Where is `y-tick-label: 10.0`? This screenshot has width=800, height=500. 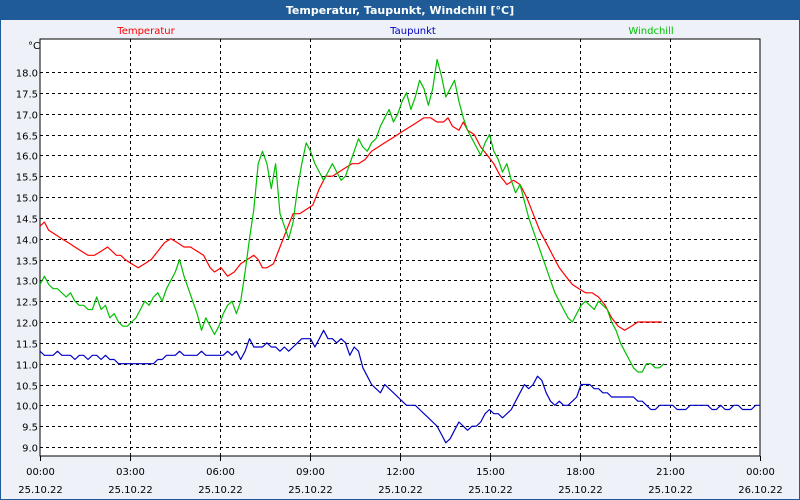 y-tick-label: 10.0 is located at coordinates (27, 407).